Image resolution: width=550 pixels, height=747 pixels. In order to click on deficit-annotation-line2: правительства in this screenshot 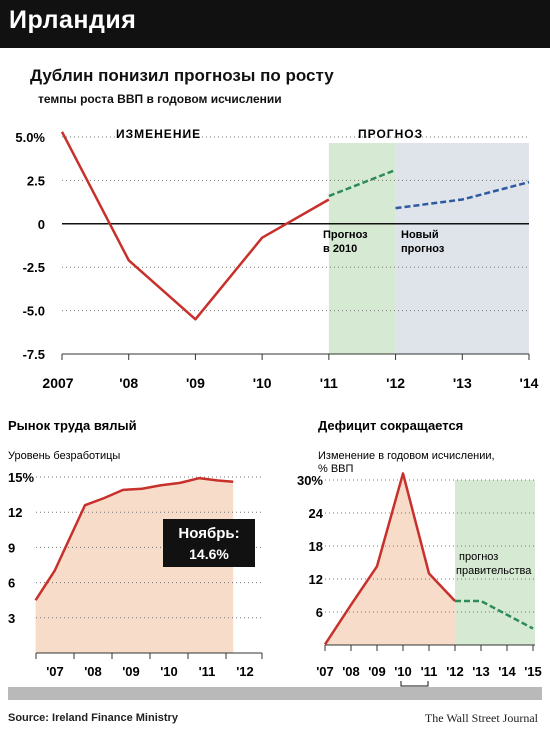, I will do `click(494, 571)`.